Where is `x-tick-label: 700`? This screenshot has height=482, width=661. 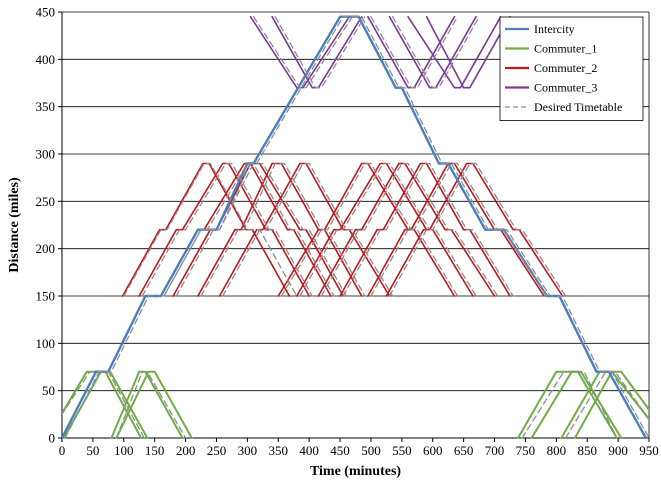 x-tick-label: 700 is located at coordinates (495, 450).